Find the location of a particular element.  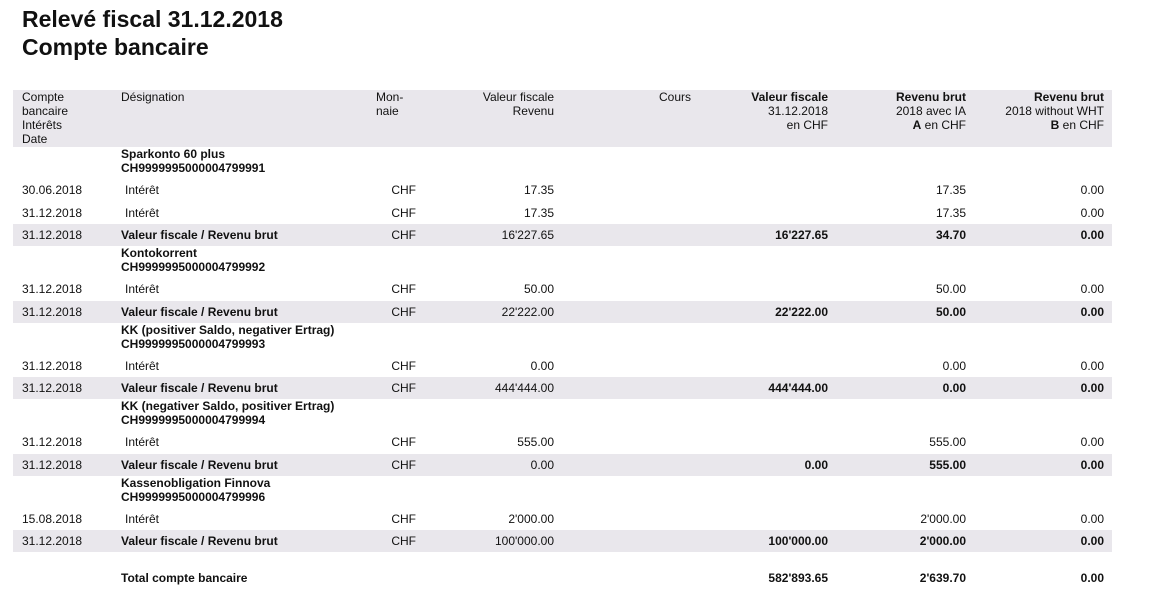

group-account: CH9999995000004799993 is located at coordinates (193, 343).